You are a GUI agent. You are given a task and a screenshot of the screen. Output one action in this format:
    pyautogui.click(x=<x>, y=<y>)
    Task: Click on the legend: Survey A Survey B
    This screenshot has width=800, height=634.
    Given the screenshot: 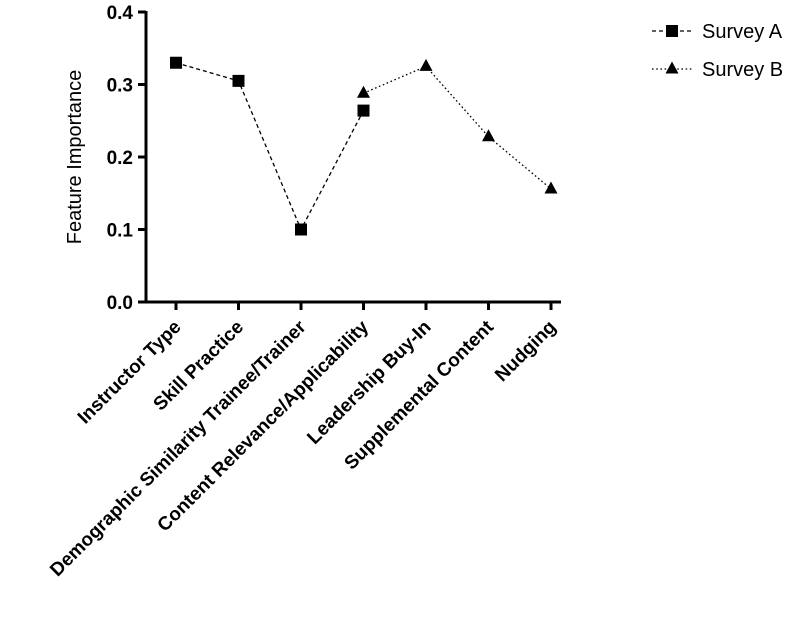 What is the action you would take?
    pyautogui.click(x=717, y=51)
    